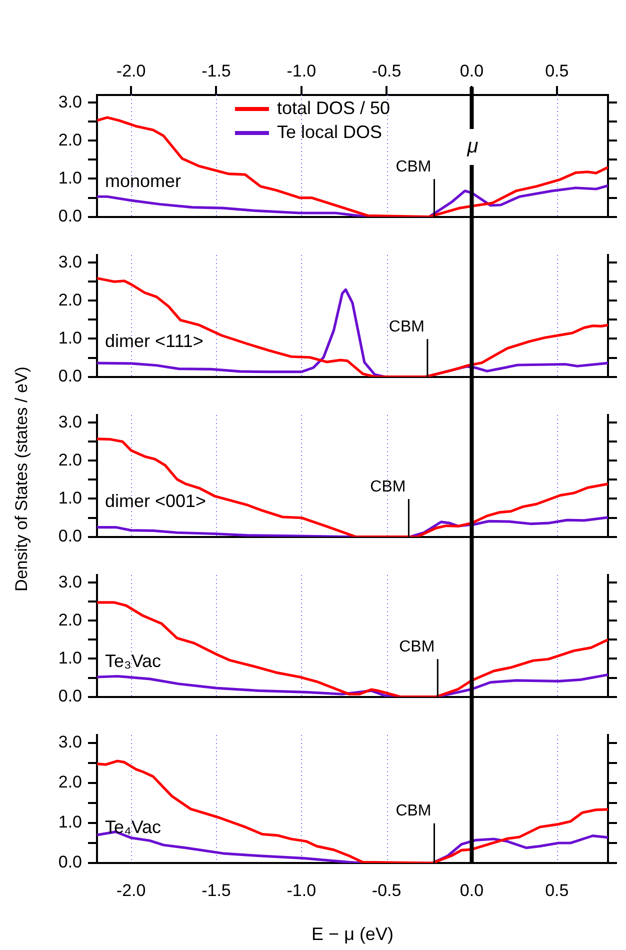 Image resolution: width=626 pixels, height=950 pixels. Describe the element at coordinates (301, 70) in the screenshot. I see `x2-tick-label: -1.0` at that location.